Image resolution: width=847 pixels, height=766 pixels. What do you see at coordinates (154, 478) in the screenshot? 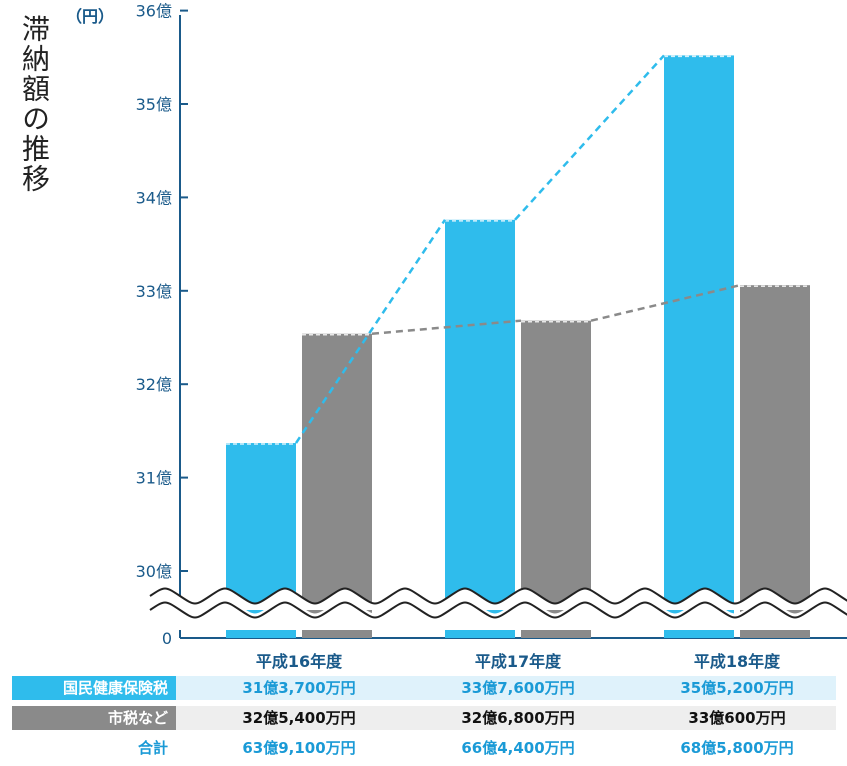
I see `y-tick-label: 31億` at bounding box center [154, 478].